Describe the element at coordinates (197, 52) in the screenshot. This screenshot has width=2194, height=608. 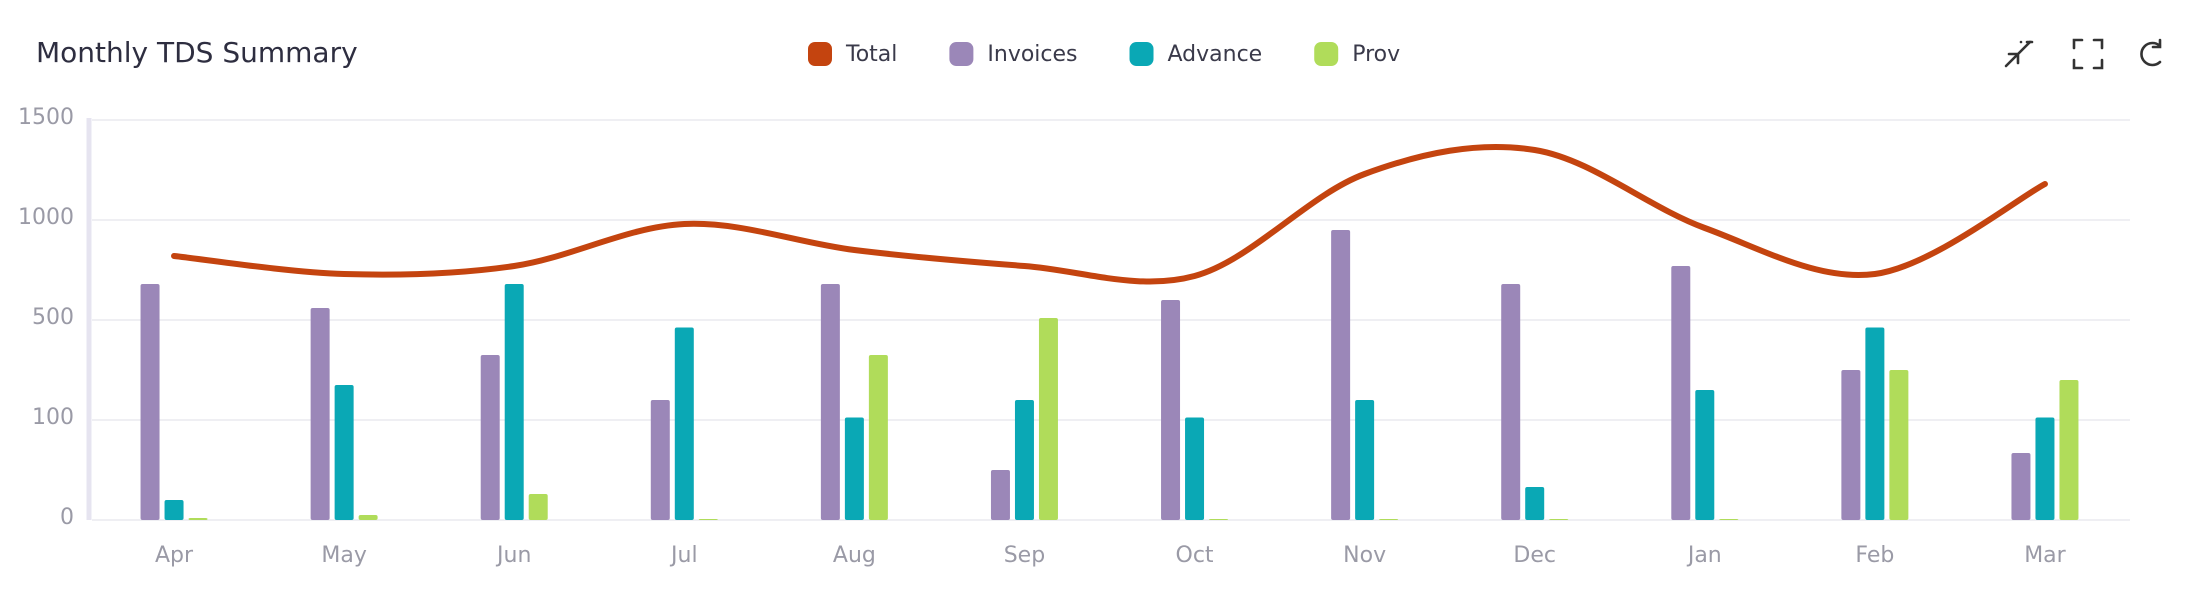
I see `chart-title: Monthly TDS Summary` at that location.